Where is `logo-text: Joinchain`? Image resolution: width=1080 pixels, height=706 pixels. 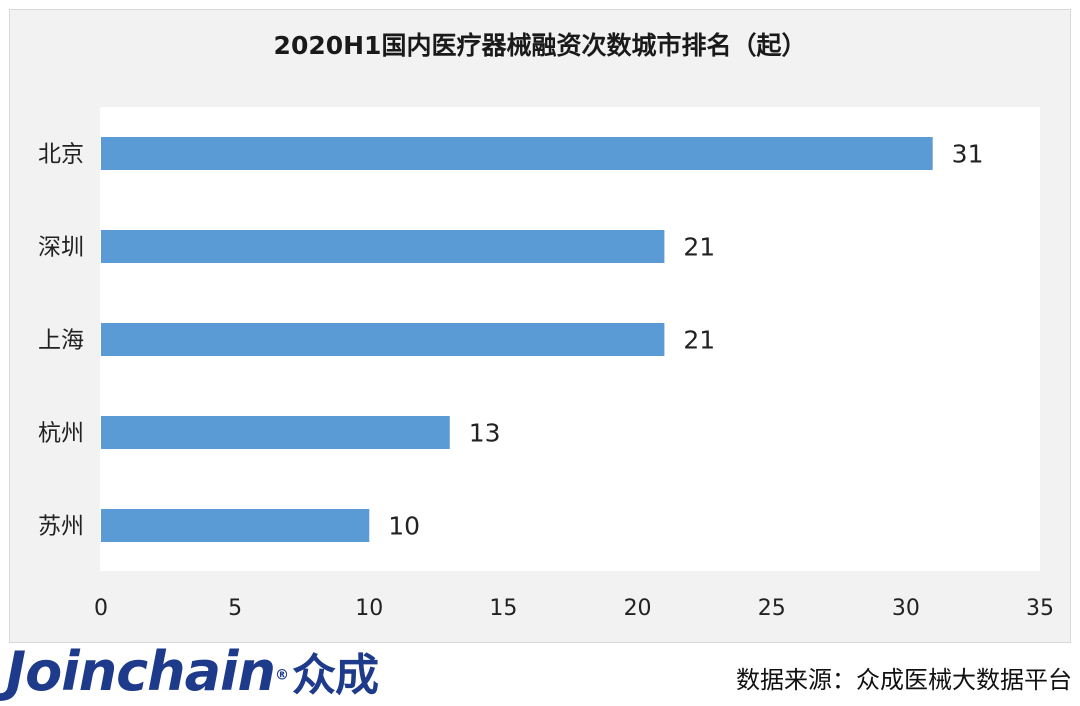
logo-text: Joinchain is located at coordinates (141, 671).